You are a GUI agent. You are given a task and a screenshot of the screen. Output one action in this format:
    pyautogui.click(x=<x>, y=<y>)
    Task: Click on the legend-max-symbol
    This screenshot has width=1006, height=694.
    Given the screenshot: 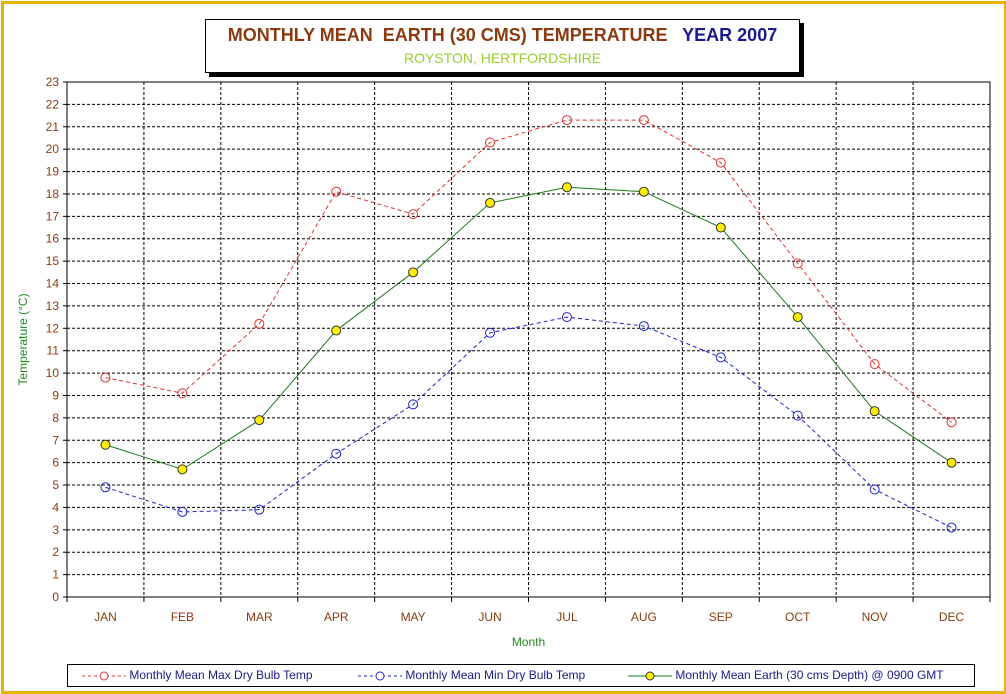 What is the action you would take?
    pyautogui.click(x=104, y=676)
    